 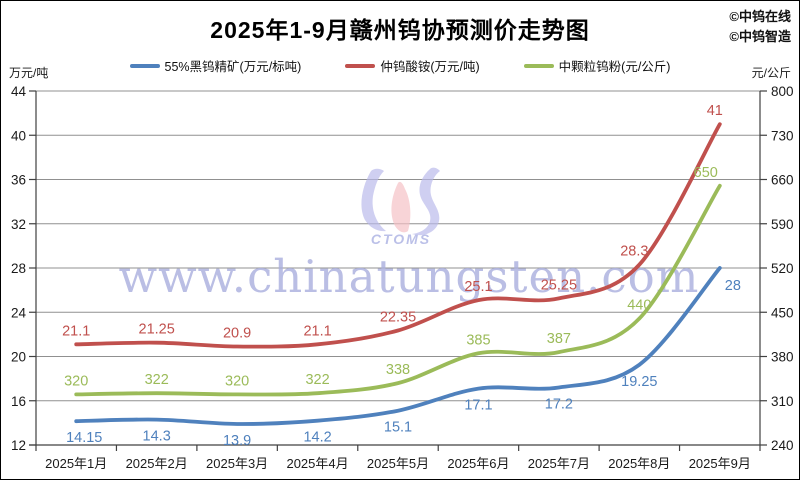 What do you see at coordinates (398, 370) in the screenshot?
I see `data-label: 338` at bounding box center [398, 370].